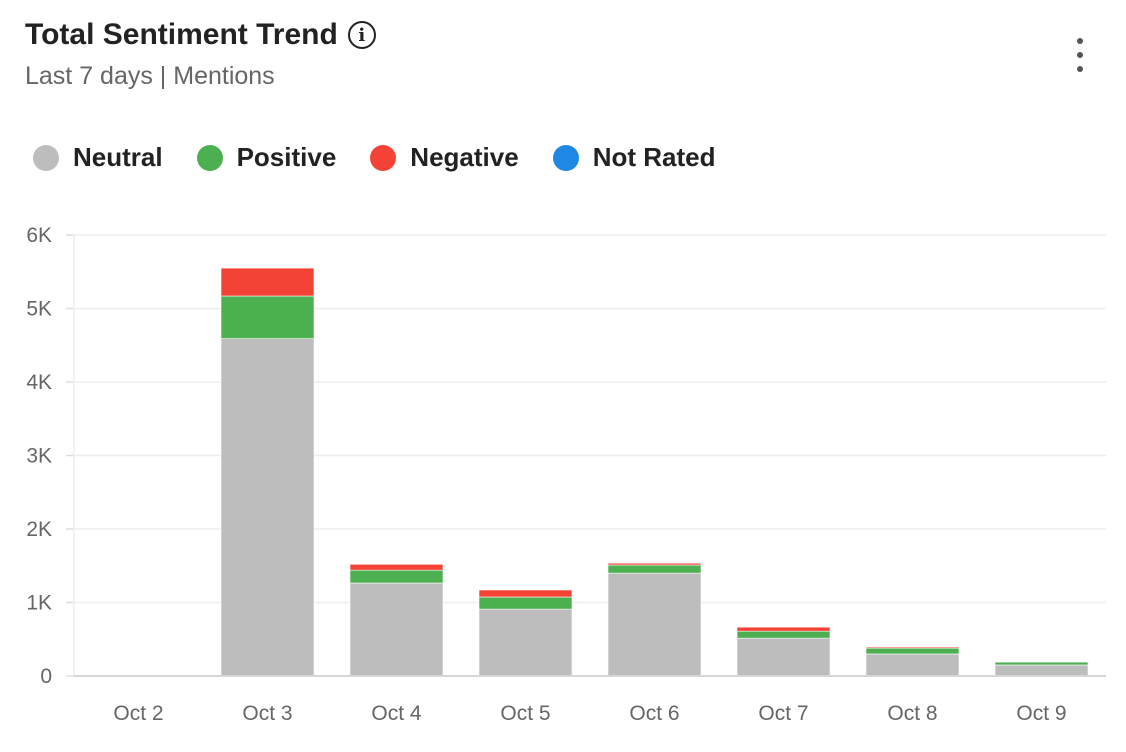 This screenshot has height=752, width=1126. Describe the element at coordinates (654, 713) in the screenshot. I see `x-tick-label: Oct 6` at that location.